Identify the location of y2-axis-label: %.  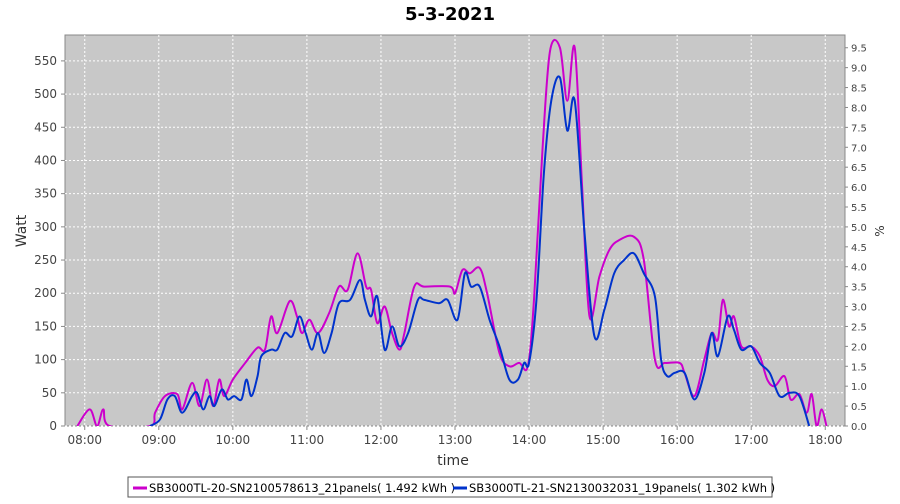
(880, 230).